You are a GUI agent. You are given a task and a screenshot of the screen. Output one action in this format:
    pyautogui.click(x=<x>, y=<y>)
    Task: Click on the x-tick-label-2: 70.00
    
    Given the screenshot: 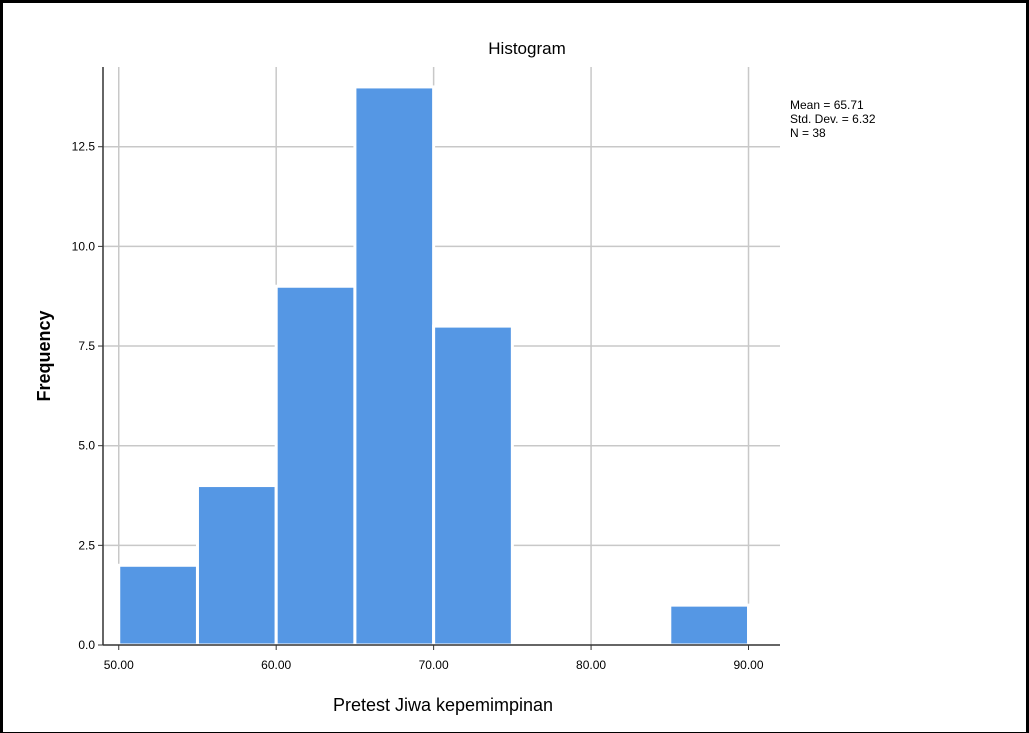 What is the action you would take?
    pyautogui.click(x=434, y=665)
    